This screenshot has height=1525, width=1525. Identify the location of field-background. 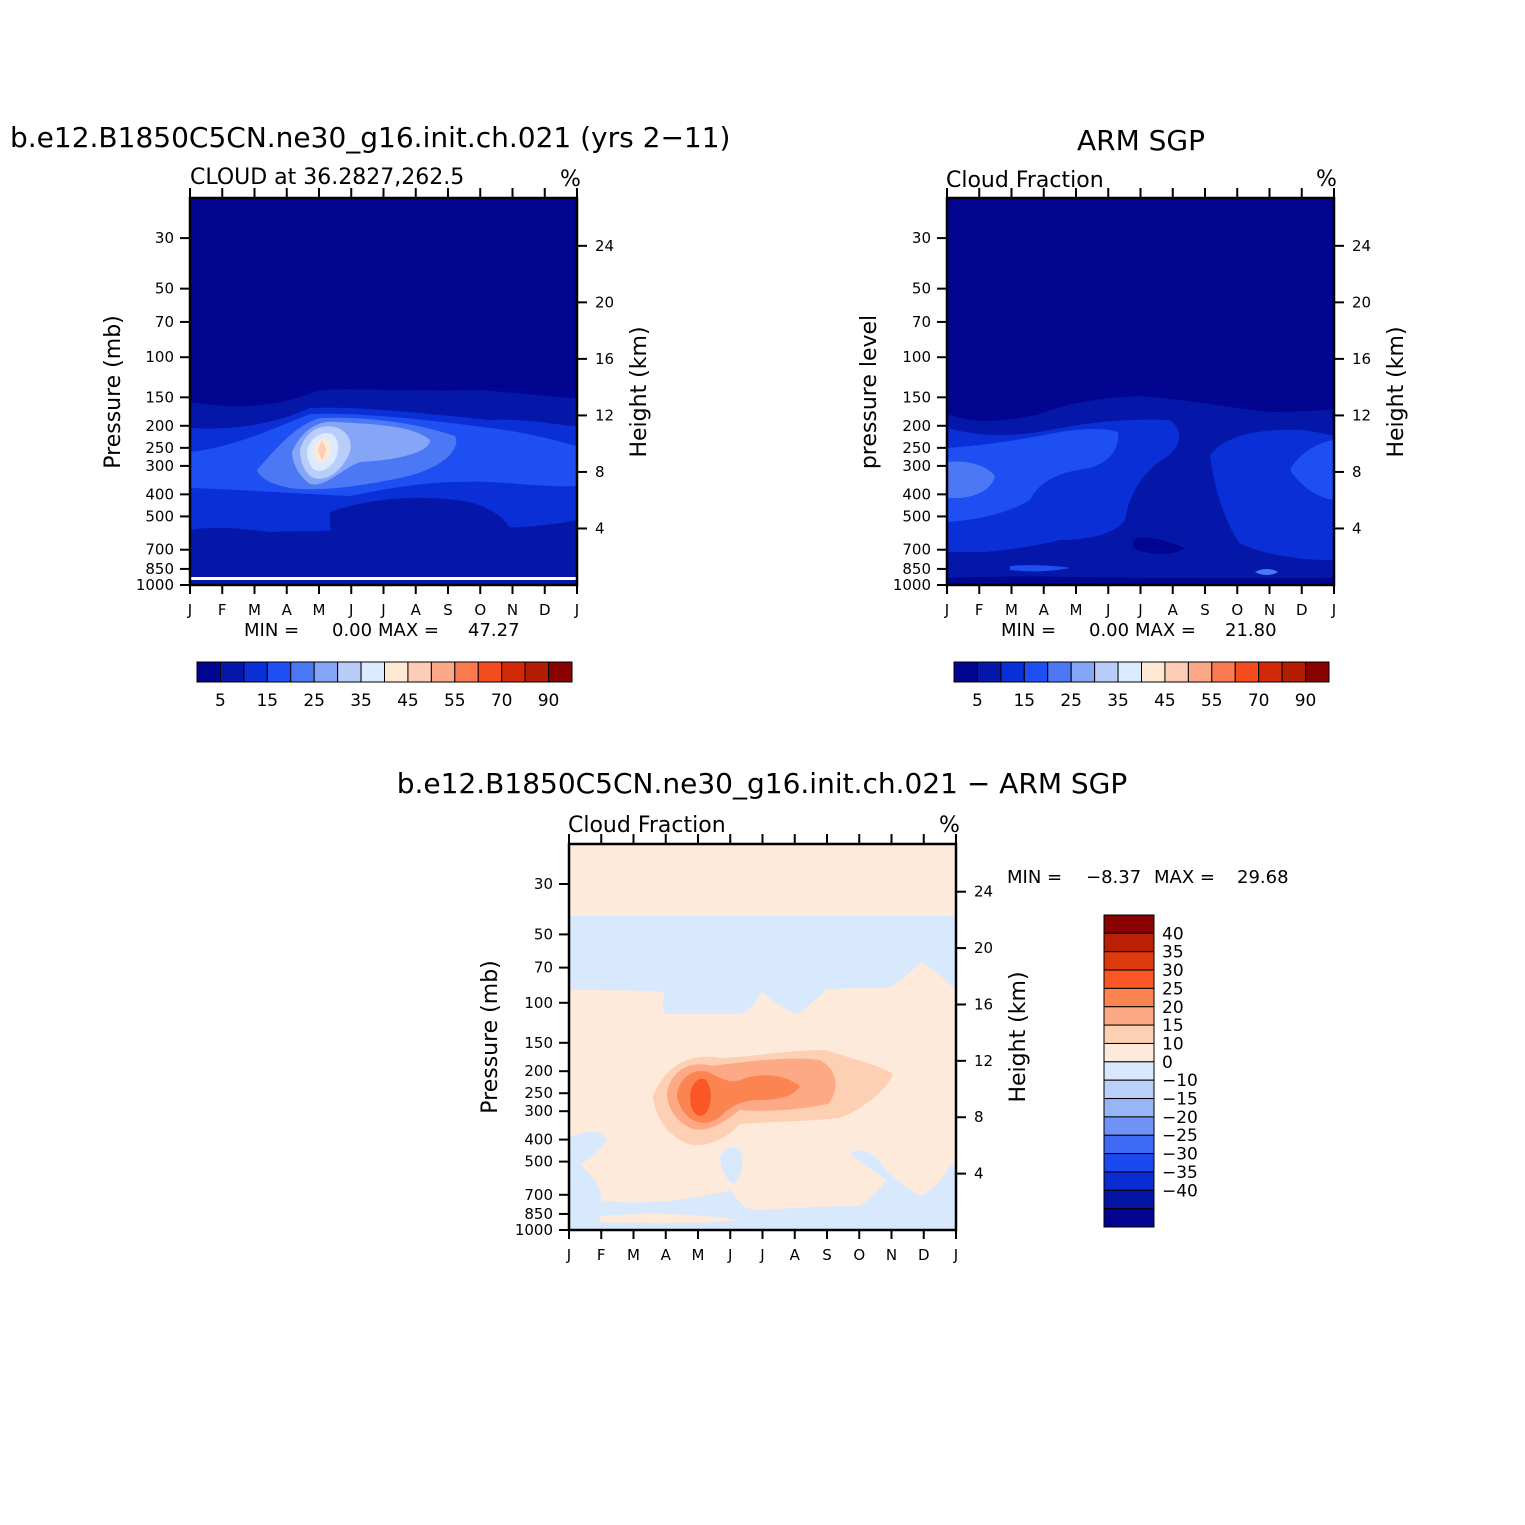
(762, 1037).